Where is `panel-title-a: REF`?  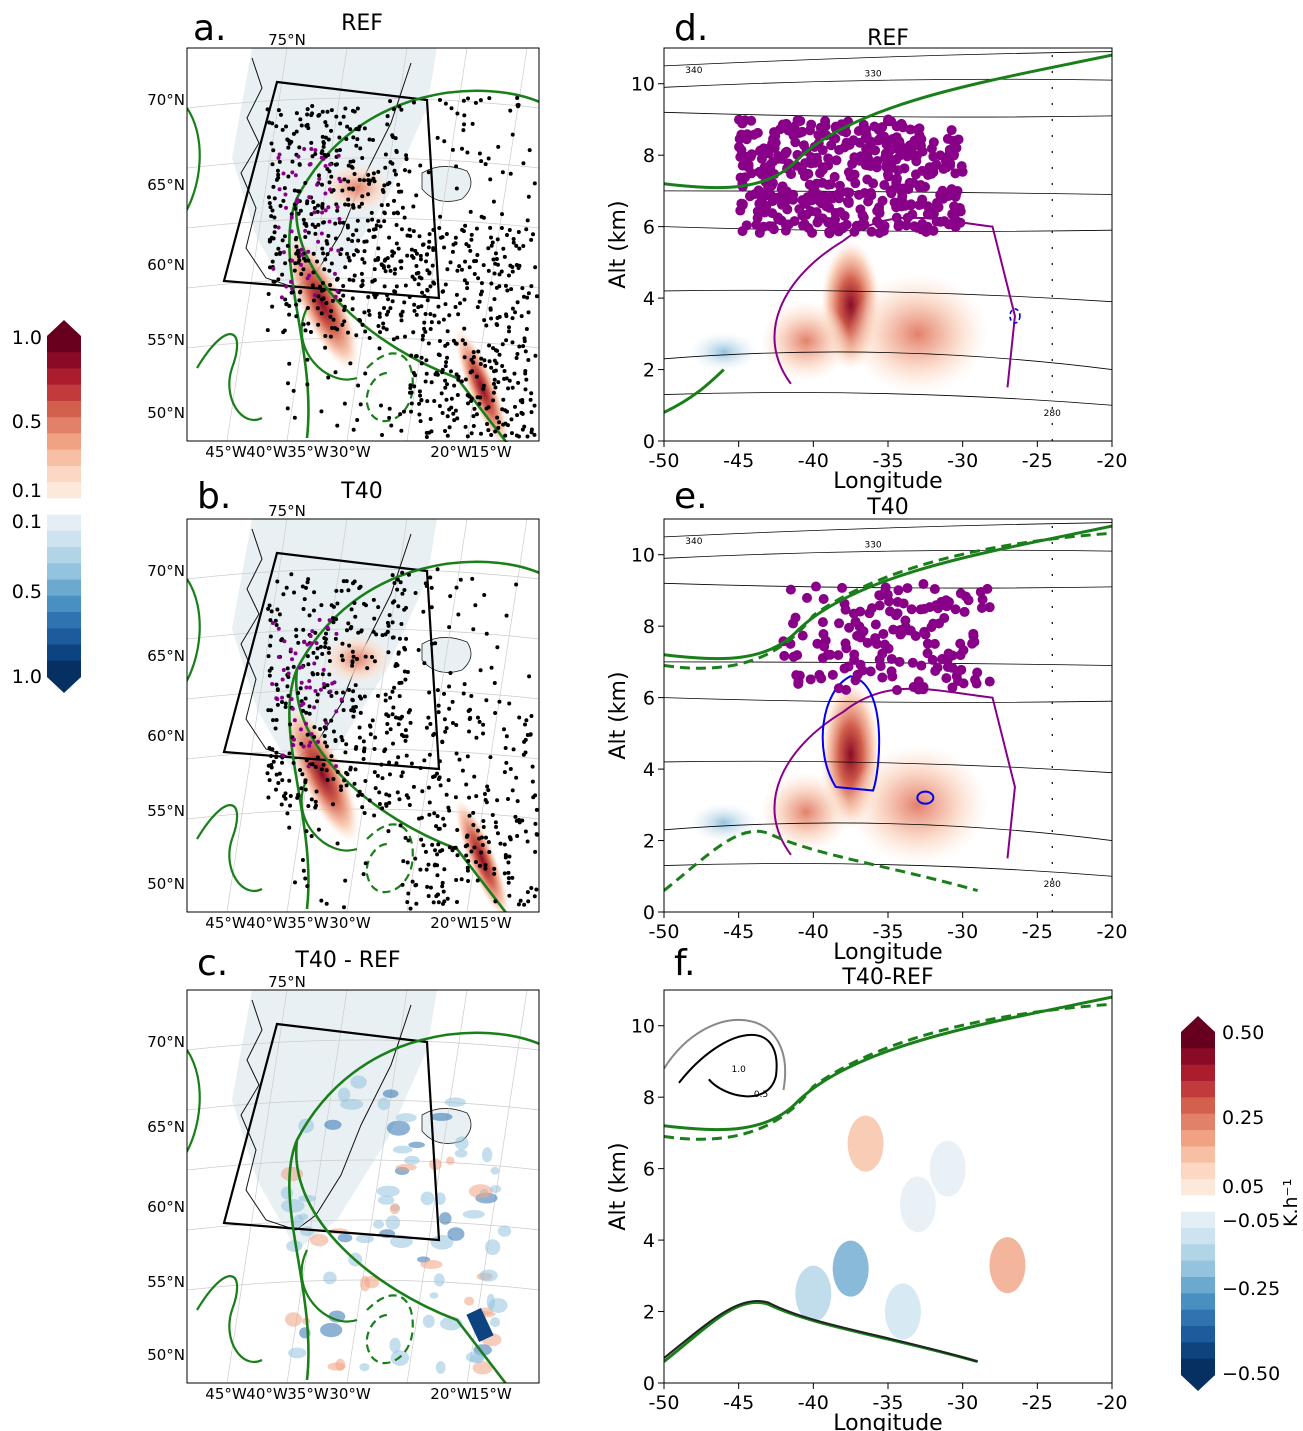 panel-title-a: REF is located at coordinates (362, 23).